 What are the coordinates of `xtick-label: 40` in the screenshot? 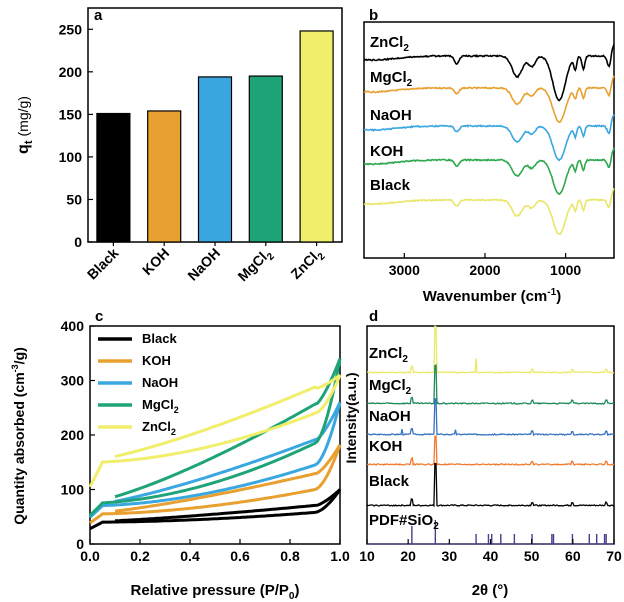 It's located at (491, 556).